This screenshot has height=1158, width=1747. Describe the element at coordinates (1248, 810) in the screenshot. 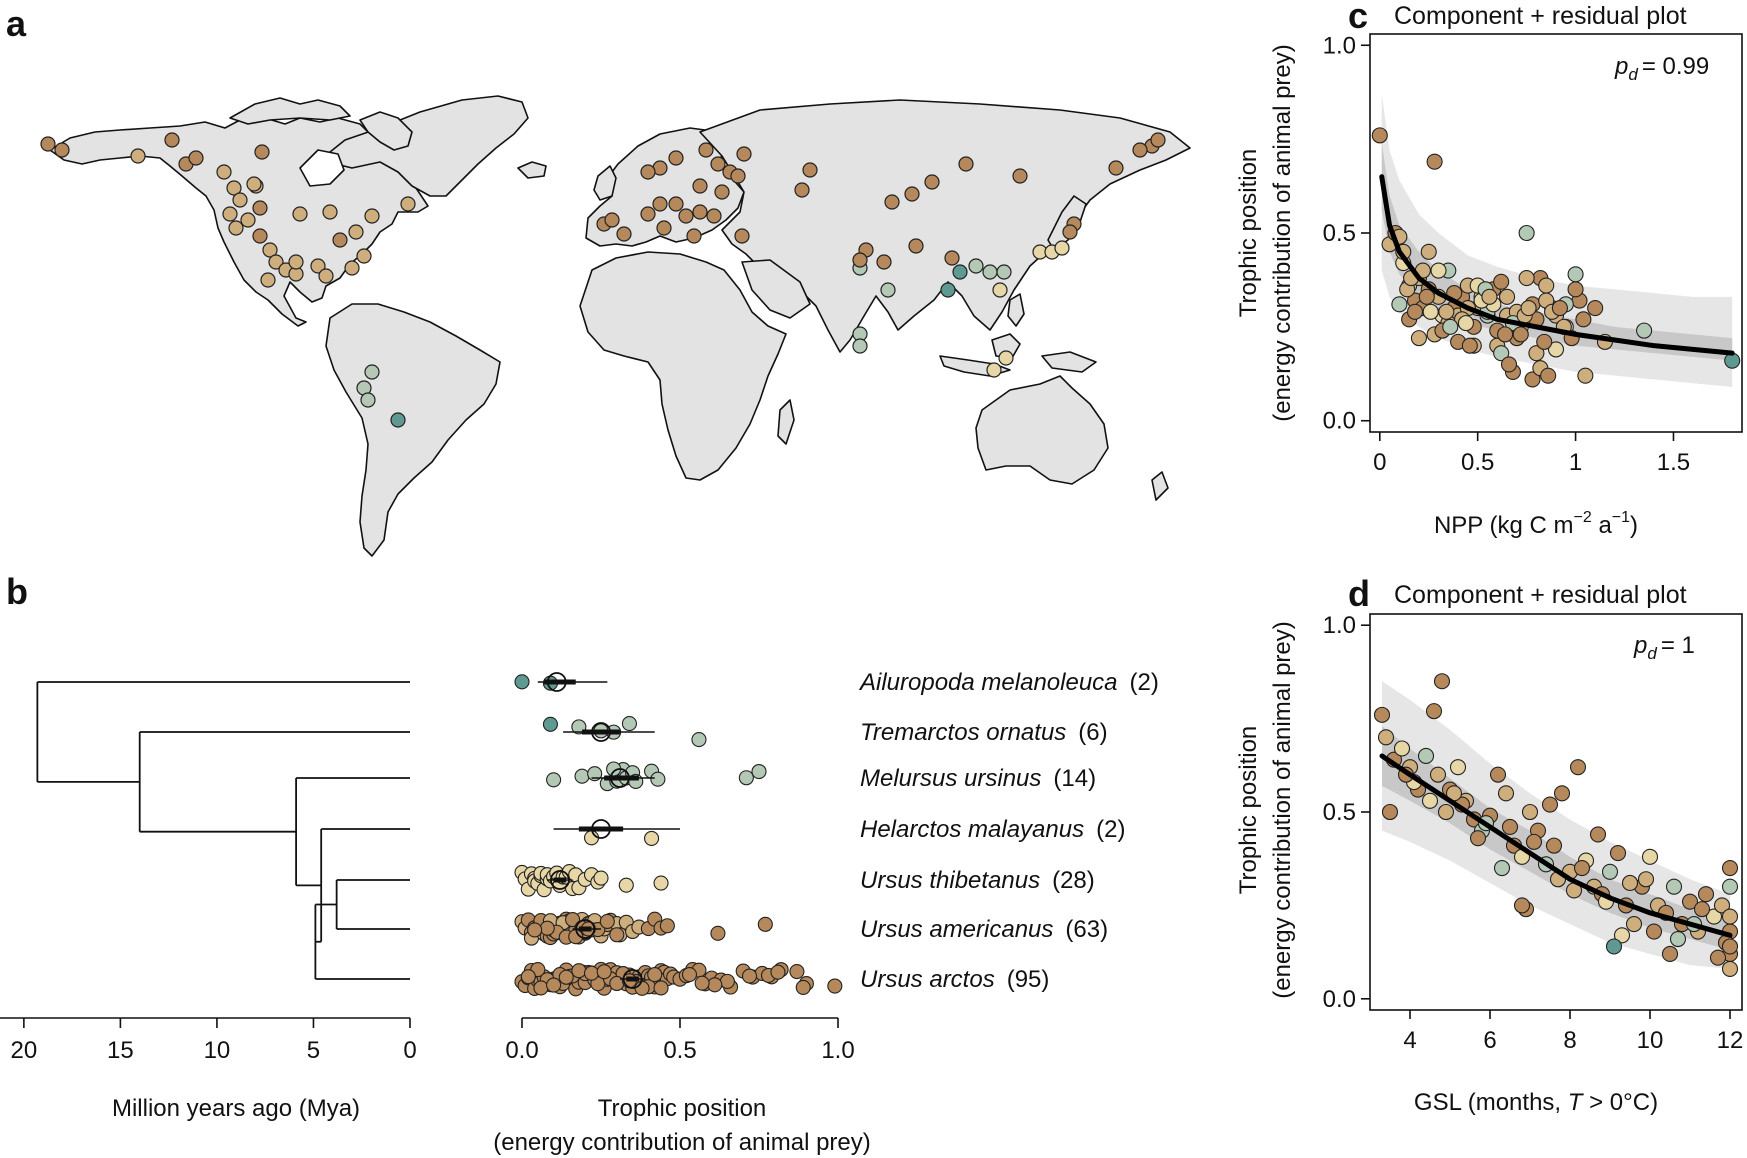

I see `panel-d-ylabel-line1: Trophic position` at that location.